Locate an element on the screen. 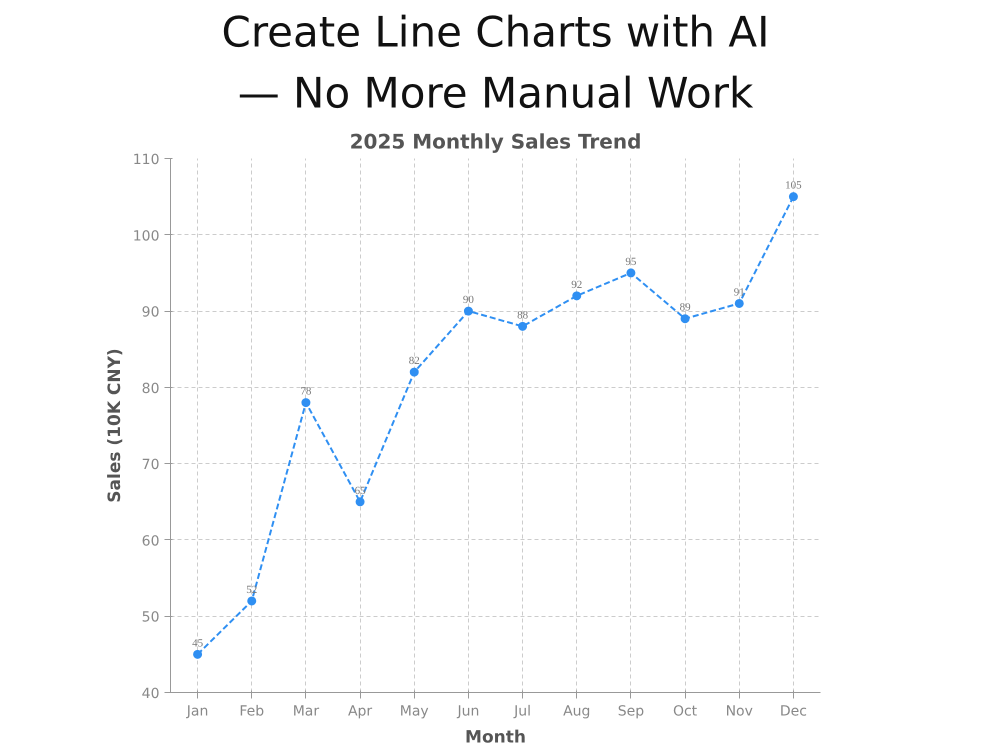 Image resolution: width=1000 pixels, height=750 pixels. y-tick-label: 70 is located at coordinates (151, 465).